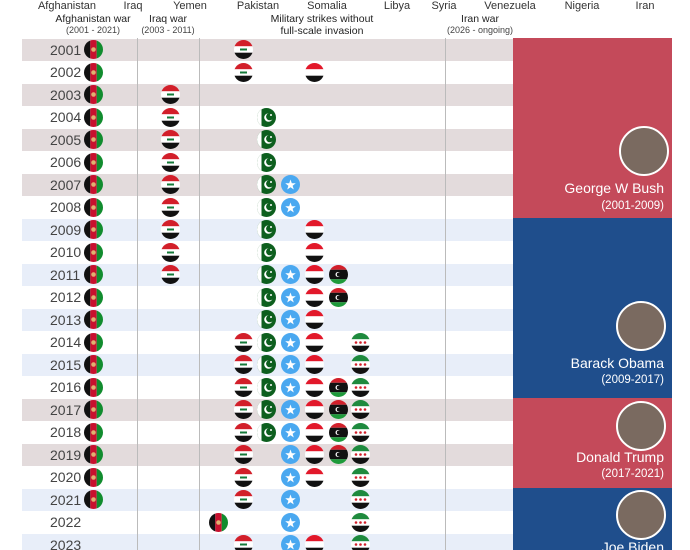 This screenshot has height=550, width=690. I want to click on president-years: (2017-2021), so click(632, 474).